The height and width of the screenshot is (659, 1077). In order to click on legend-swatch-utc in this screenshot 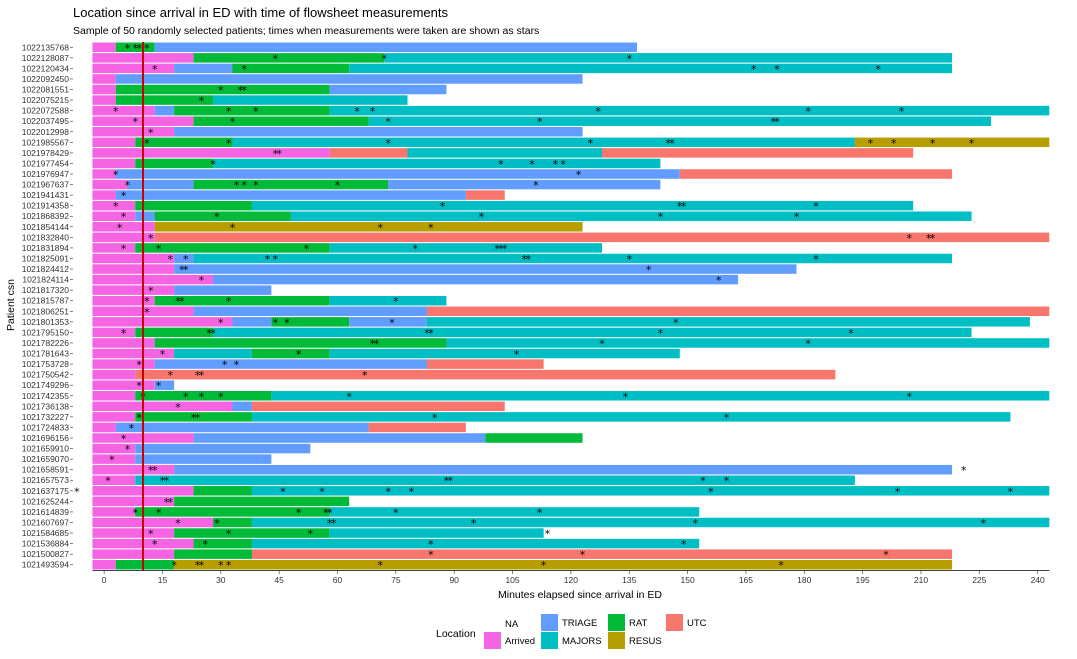, I will do `click(674, 622)`.